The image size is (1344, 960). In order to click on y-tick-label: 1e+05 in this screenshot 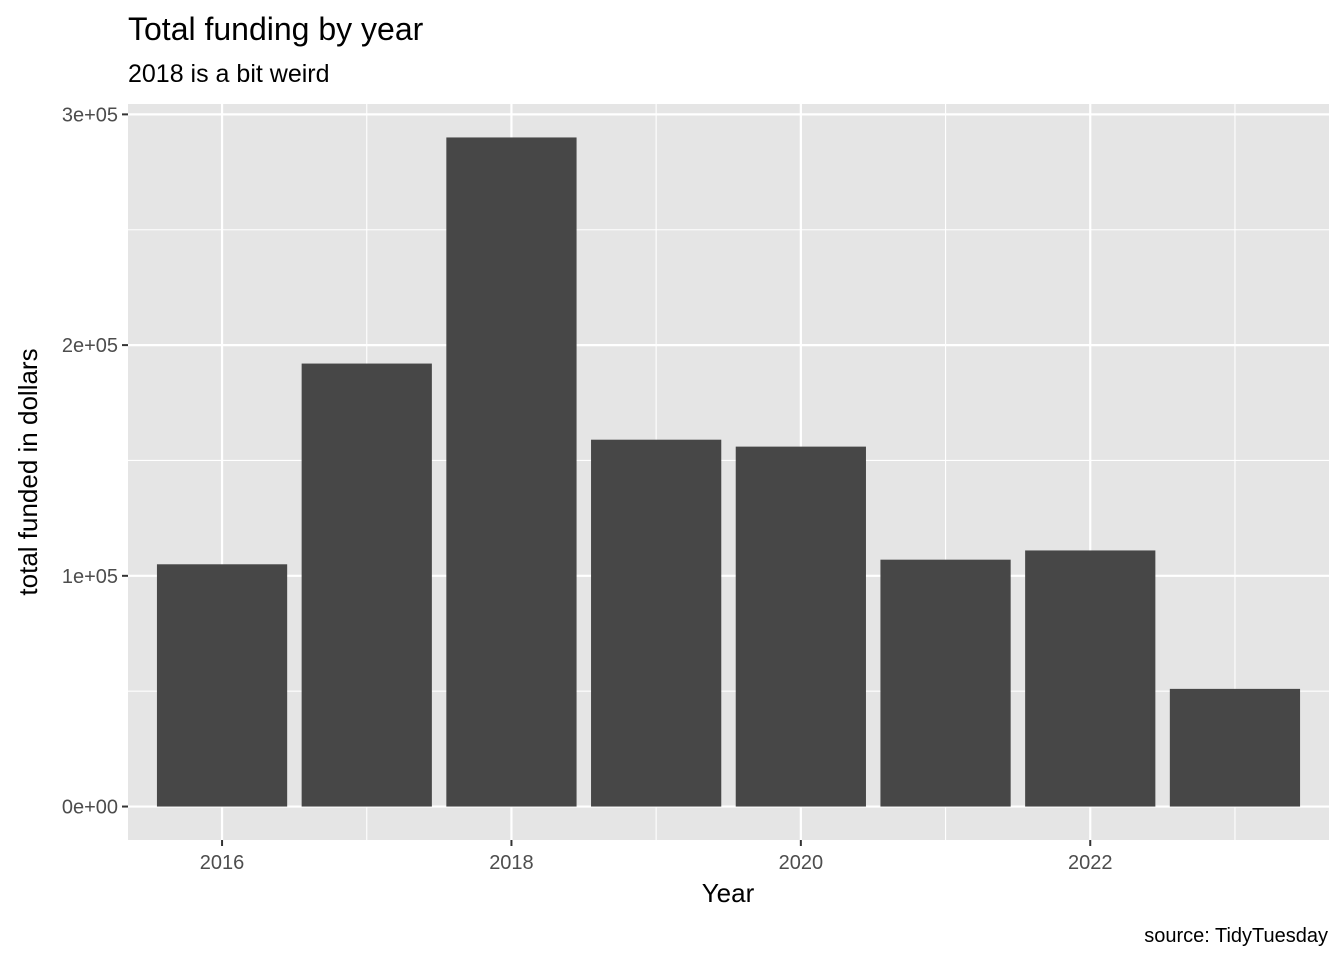, I will do `click(90, 577)`.